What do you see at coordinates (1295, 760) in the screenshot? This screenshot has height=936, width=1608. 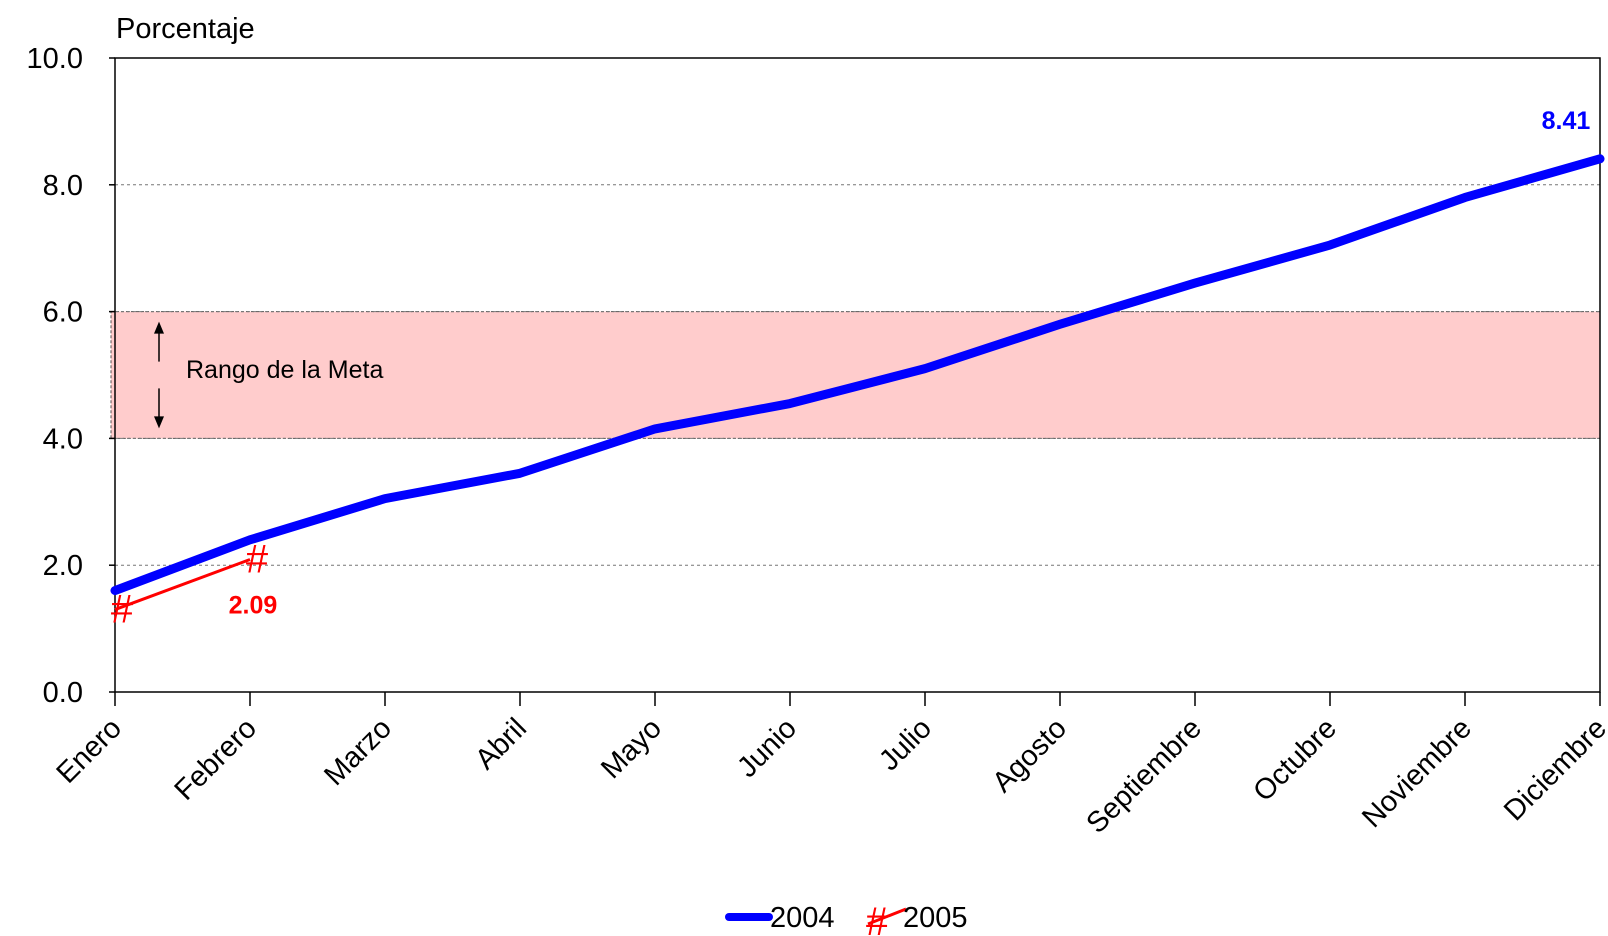 I see `x-tick-label: Octubre` at bounding box center [1295, 760].